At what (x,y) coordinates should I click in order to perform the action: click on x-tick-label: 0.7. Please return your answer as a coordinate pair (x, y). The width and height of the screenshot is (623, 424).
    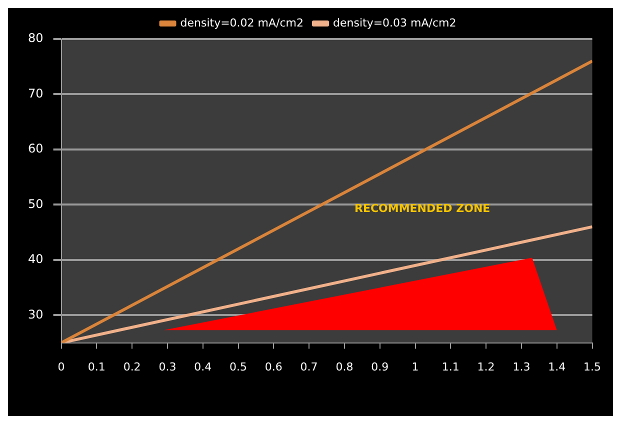
    Looking at the image, I should click on (309, 367).